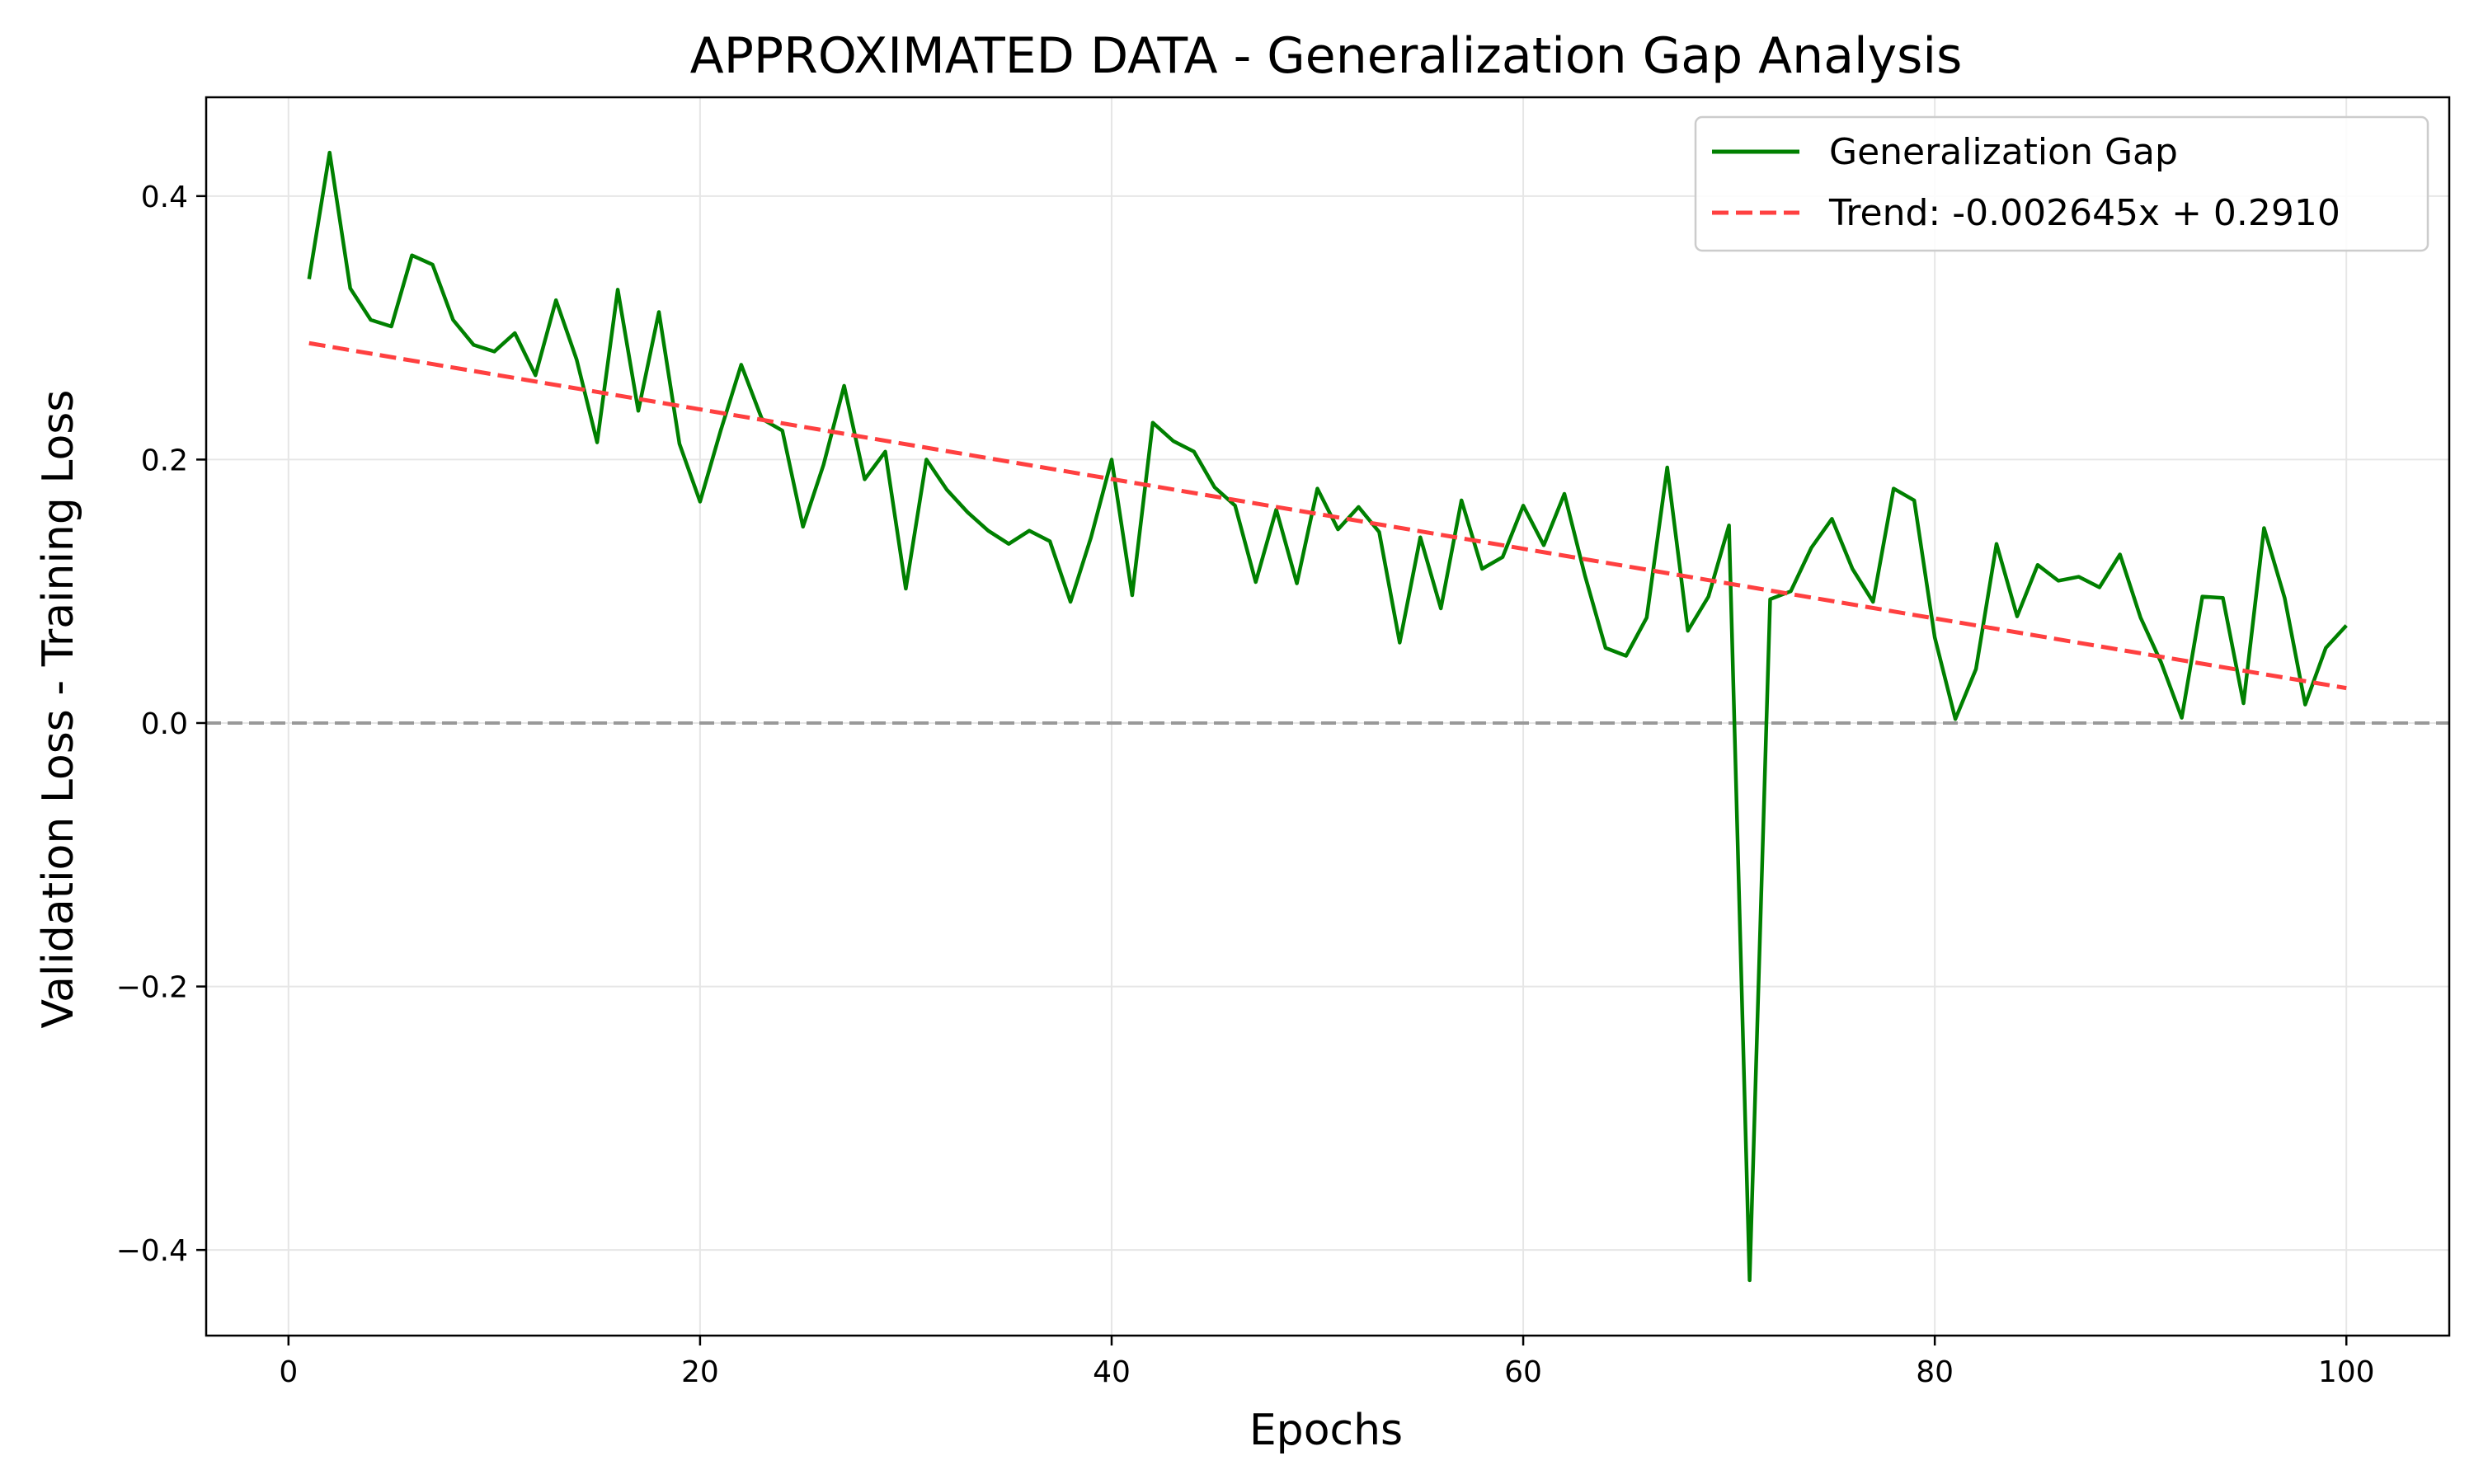  Describe the element at coordinates (152, 1251) in the screenshot. I see `y-tick-label: −0.4` at that location.